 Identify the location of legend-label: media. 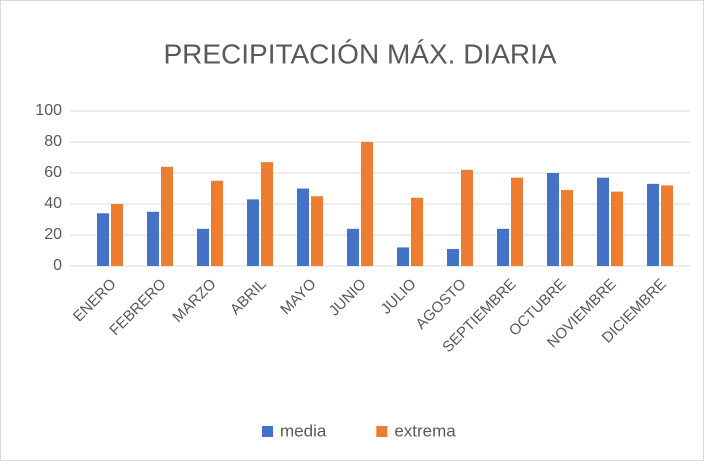
(303, 430).